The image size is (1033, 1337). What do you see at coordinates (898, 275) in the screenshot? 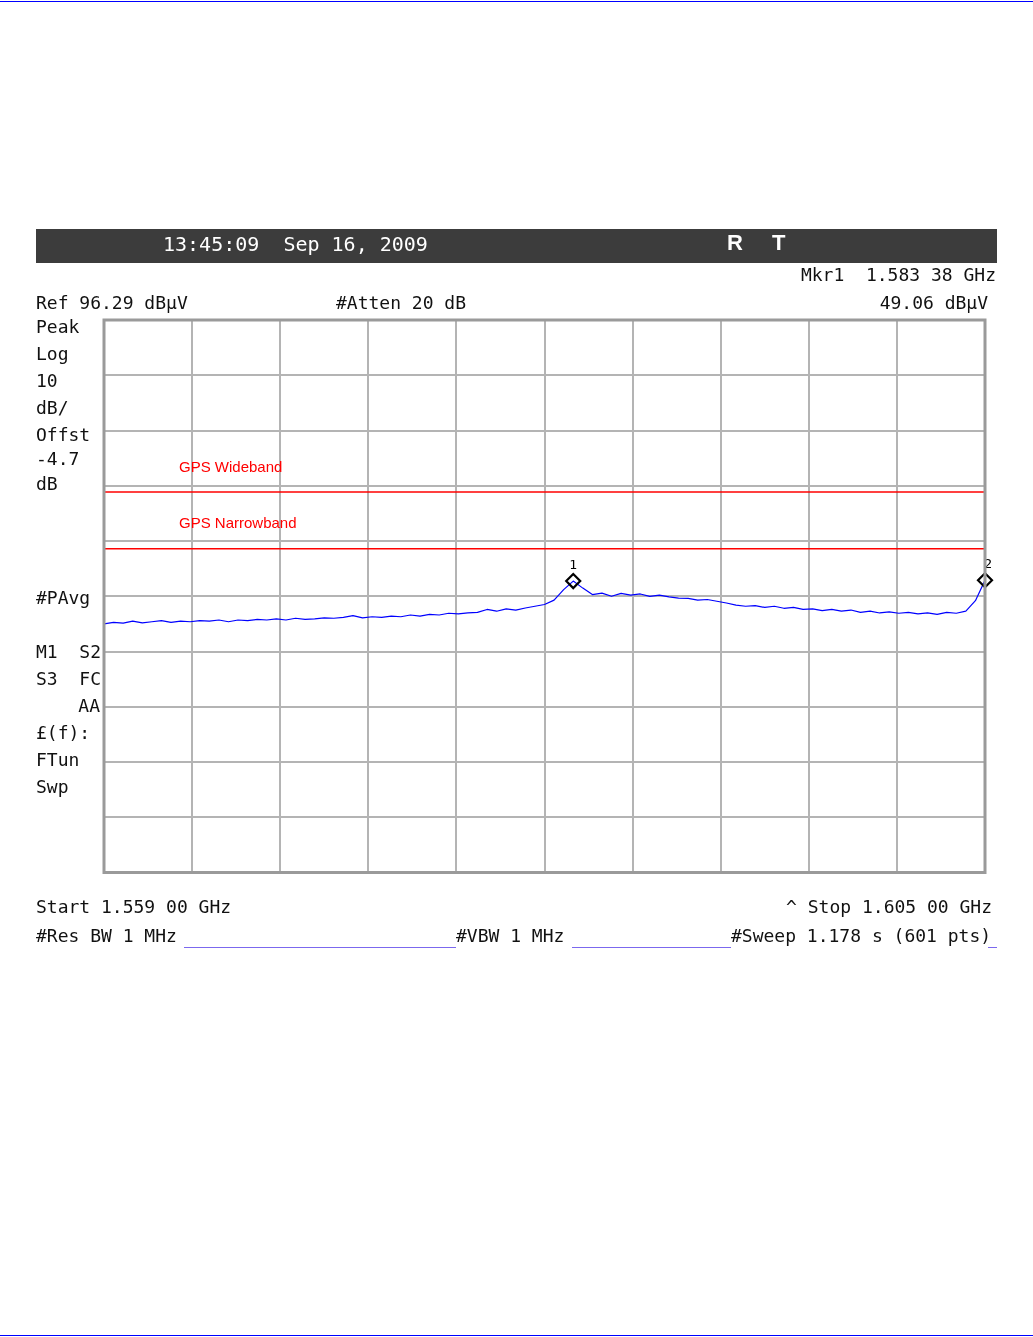
I see `text: Mkr1 1.583 38 GHz` at bounding box center [898, 275].